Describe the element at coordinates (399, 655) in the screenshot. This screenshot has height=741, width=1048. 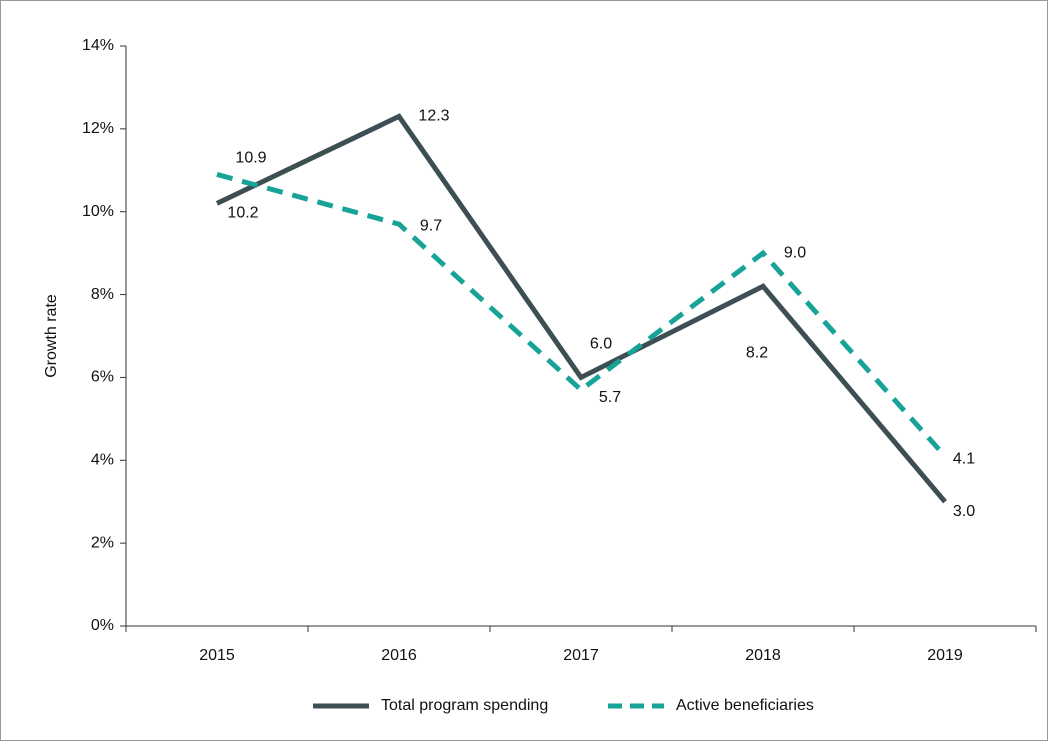
I see `x-tick-label: 2016` at that location.